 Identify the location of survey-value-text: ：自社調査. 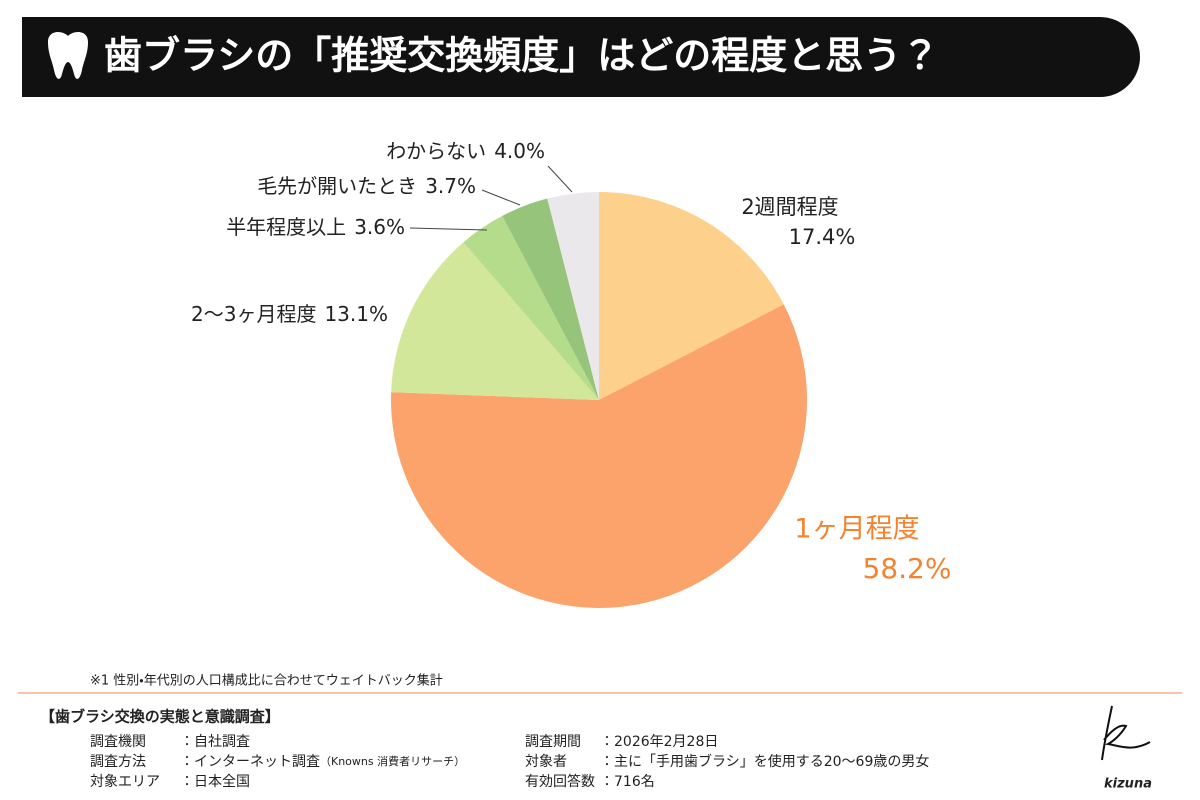
(215, 742).